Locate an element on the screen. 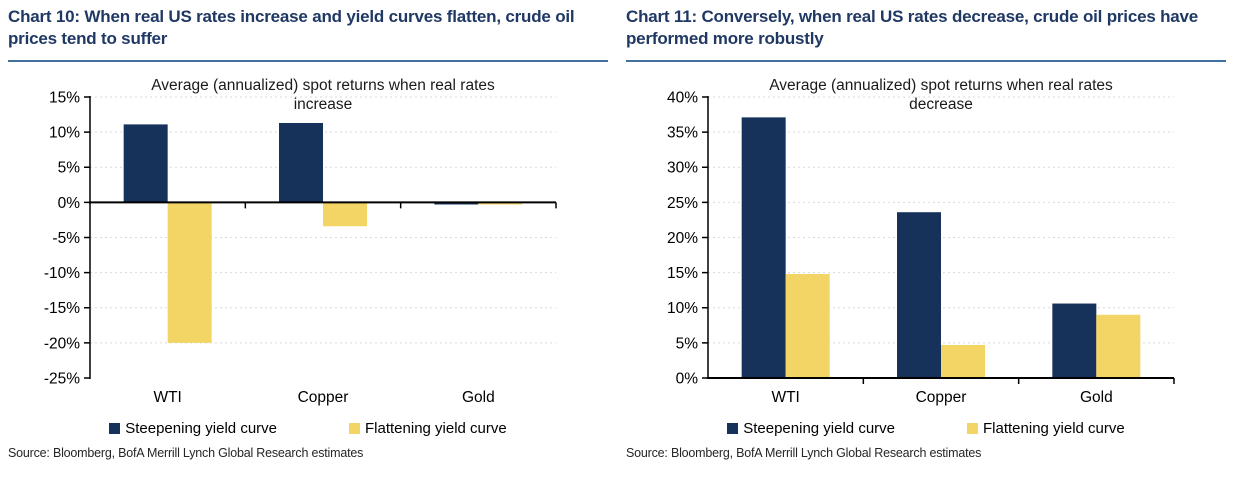 The height and width of the screenshot is (483, 1236). chart-title-line: increase is located at coordinates (323, 104).